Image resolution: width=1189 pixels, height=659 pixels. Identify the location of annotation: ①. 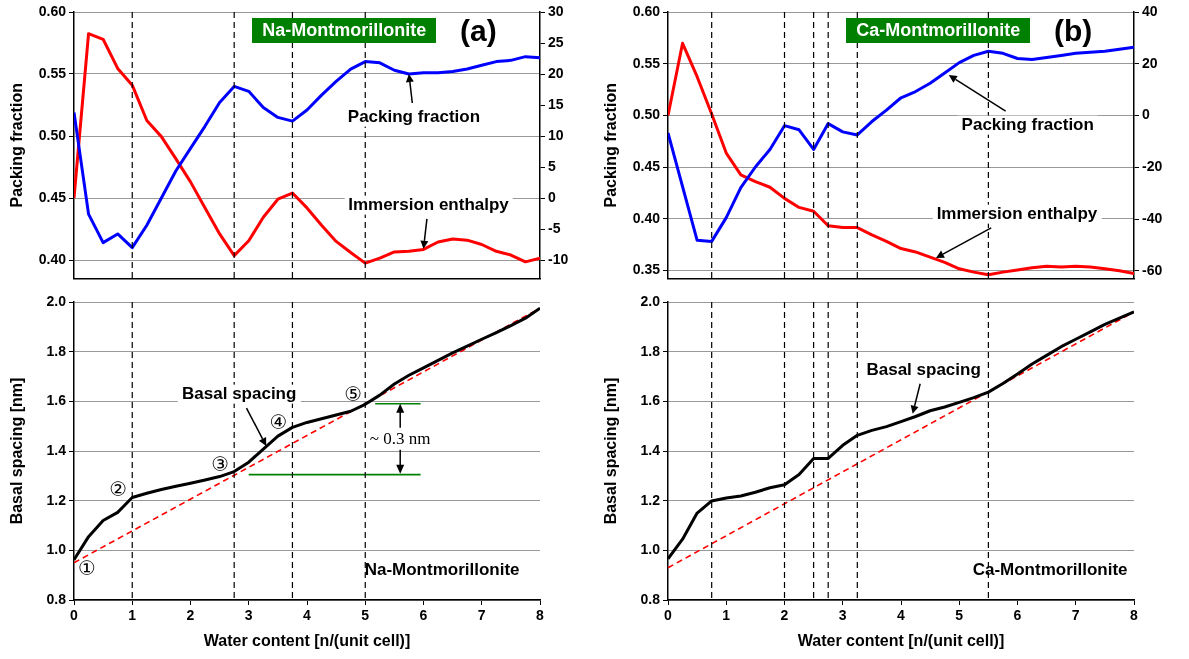
(87, 567).